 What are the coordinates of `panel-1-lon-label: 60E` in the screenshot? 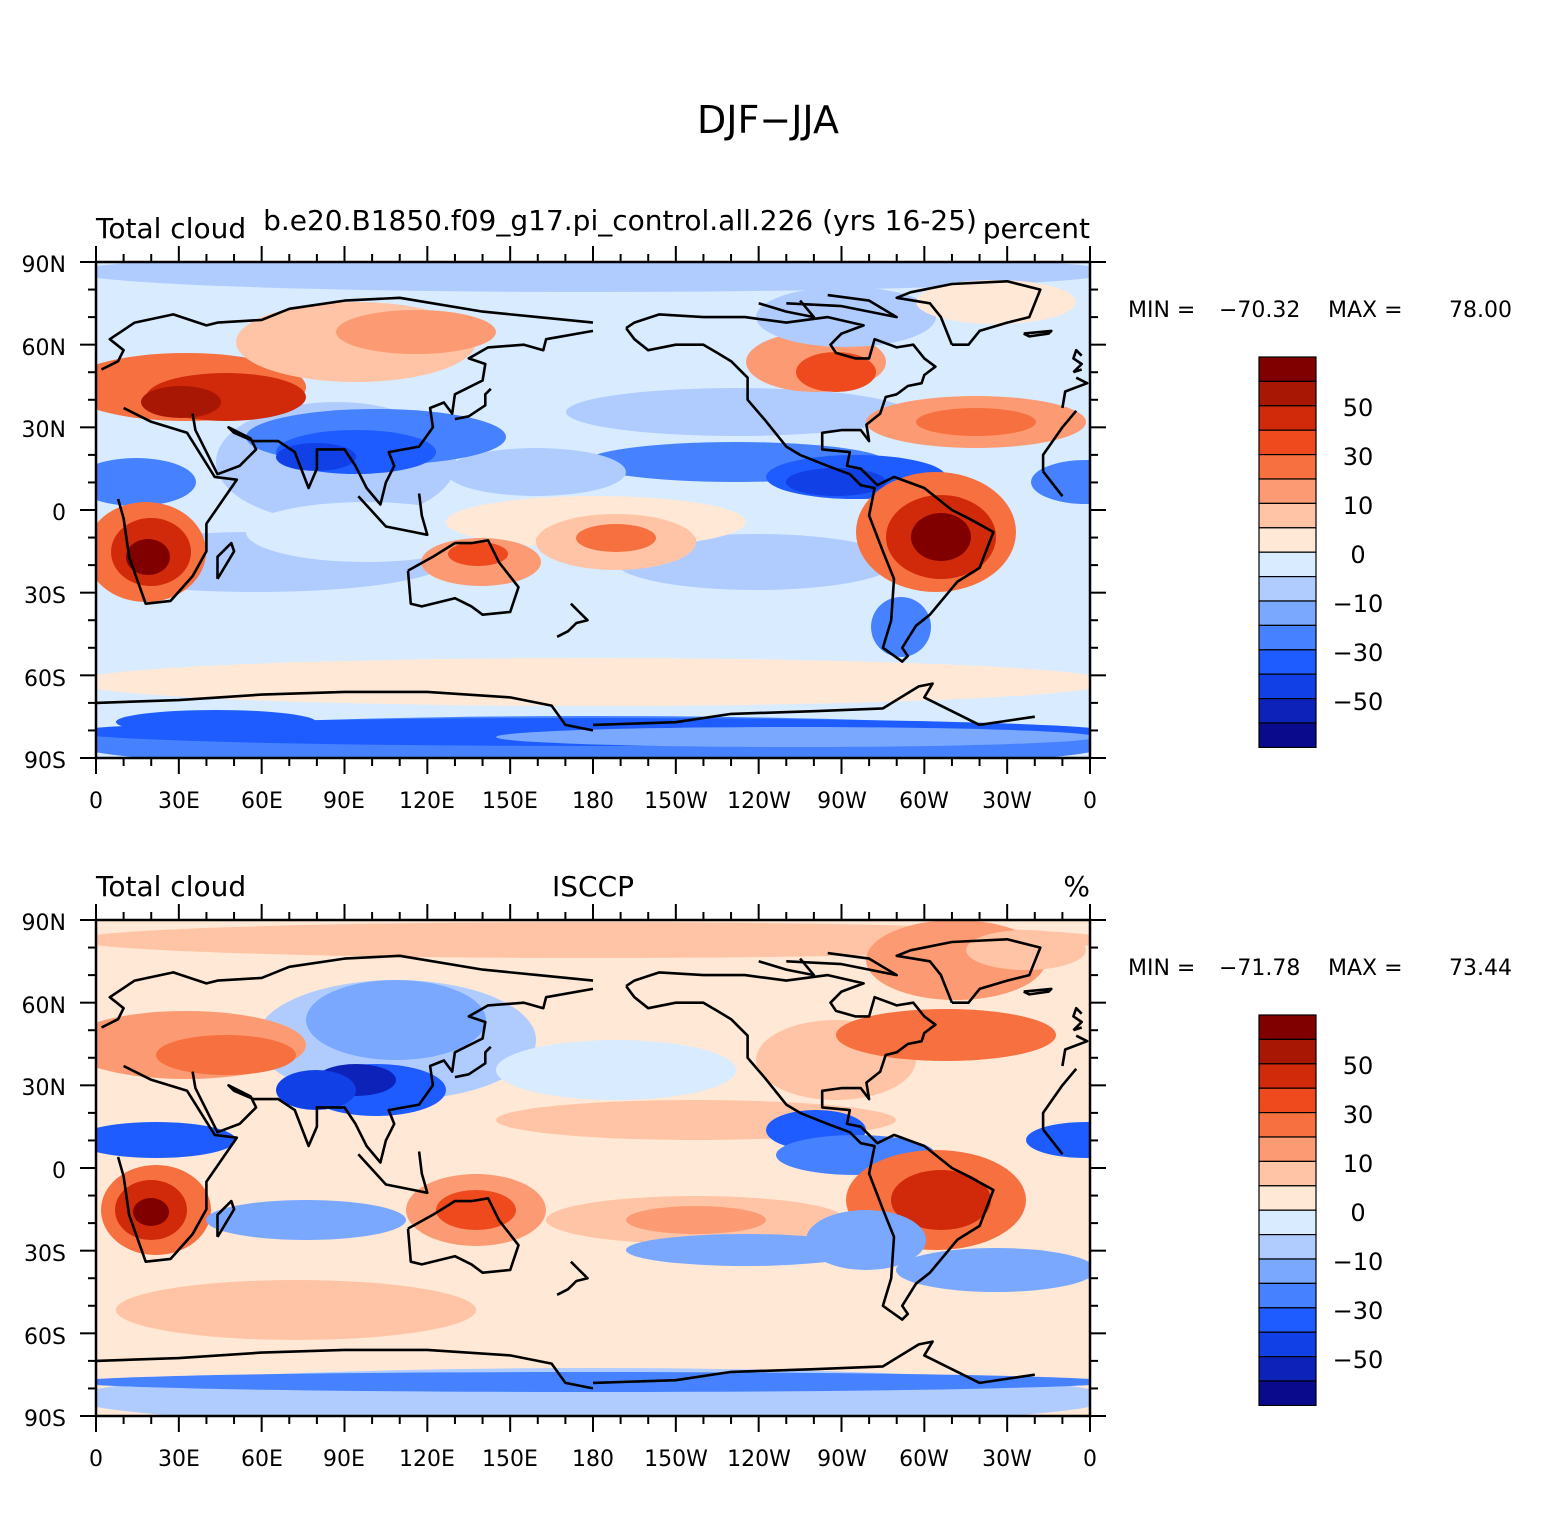 It's located at (262, 801).